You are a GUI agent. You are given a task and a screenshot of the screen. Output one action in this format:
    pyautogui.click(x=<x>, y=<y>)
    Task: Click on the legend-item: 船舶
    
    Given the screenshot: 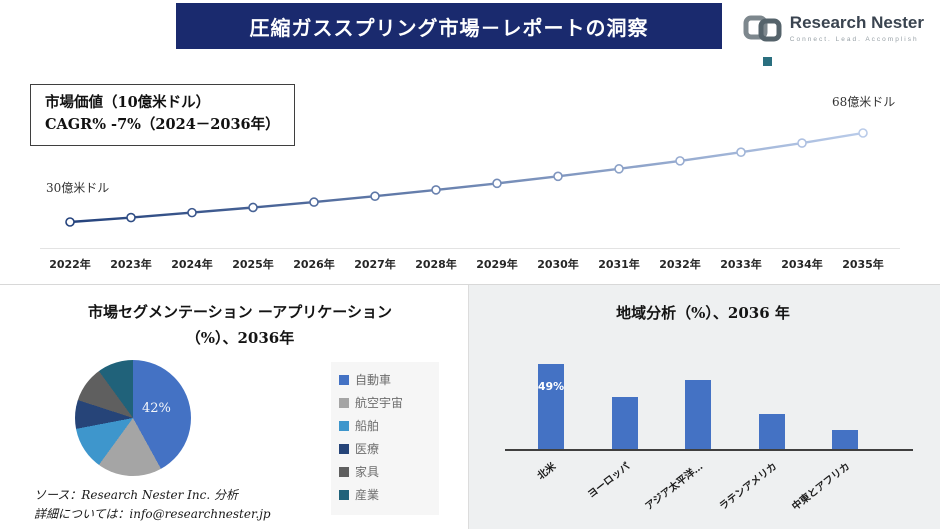 What is the action you would take?
    pyautogui.click(x=385, y=425)
    